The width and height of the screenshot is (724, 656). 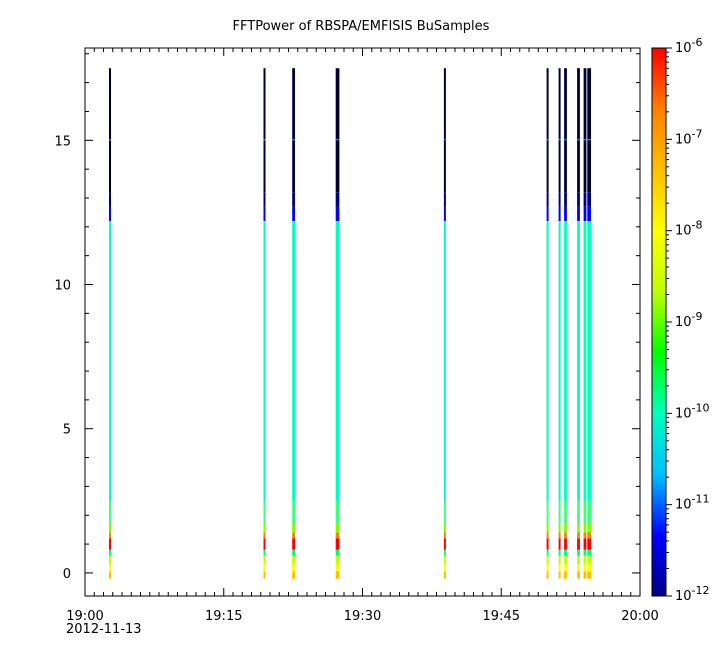 I want to click on colorbar-tick-exponent: -6, so click(x=697, y=42).